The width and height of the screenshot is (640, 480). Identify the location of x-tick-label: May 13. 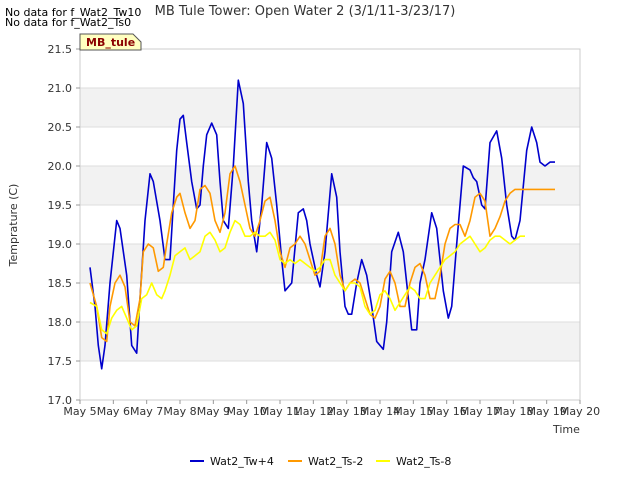
(347, 411).